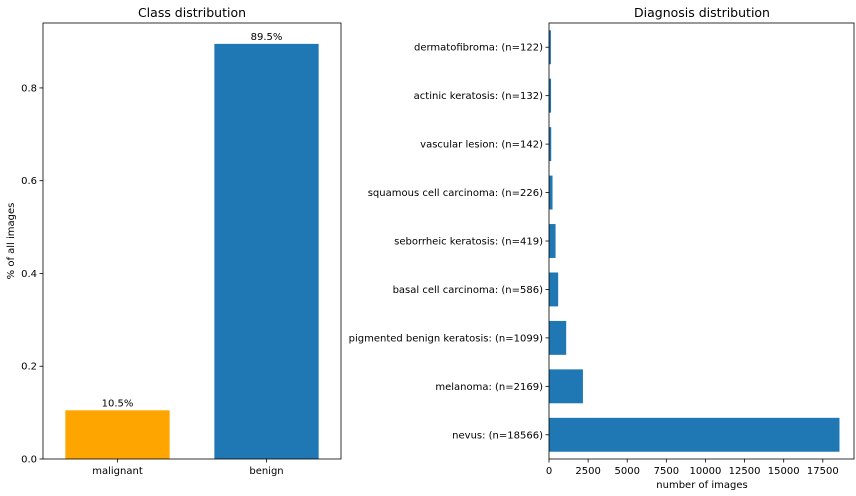 The width and height of the screenshot is (856, 496). What do you see at coordinates (481, 145) in the screenshot?
I see `y-tick-label: vascular lesion: (n=142)` at bounding box center [481, 145].